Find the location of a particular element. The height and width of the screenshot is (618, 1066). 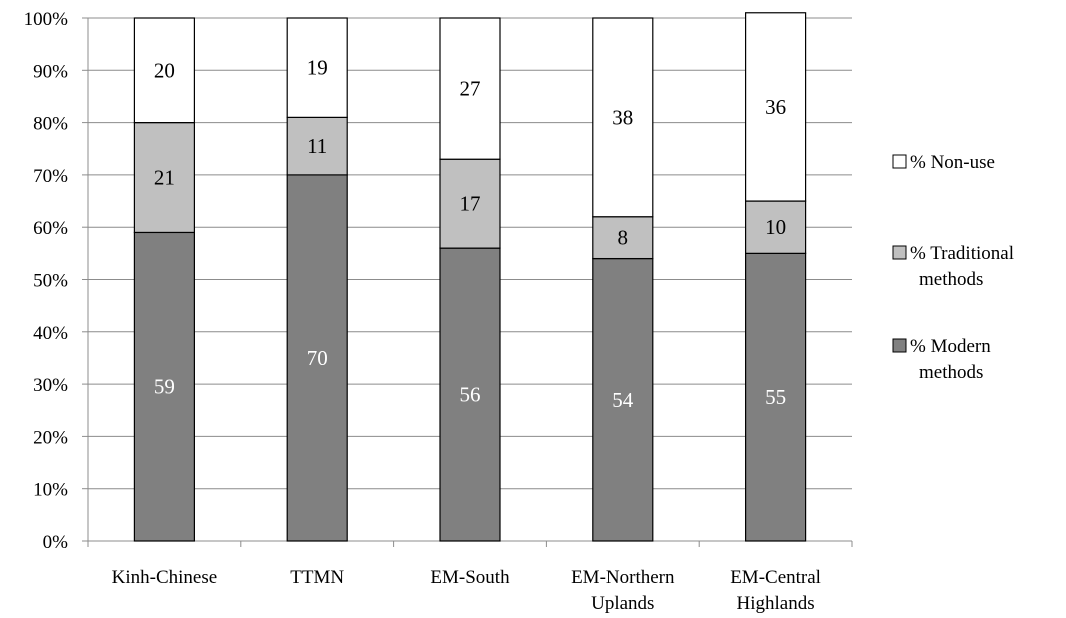

y-tick-label: 50% is located at coordinates (50, 281).